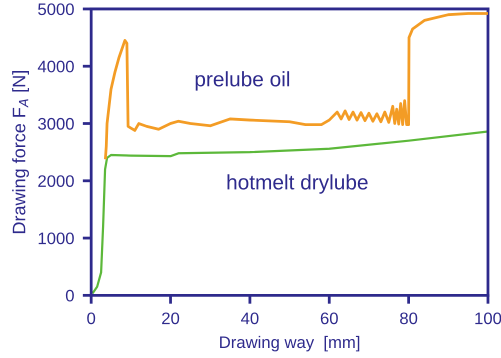 Image resolution: width=501 pixels, height=358 pixels. What do you see at coordinates (329, 318) in the screenshot?
I see `x-tick-label: 60` at bounding box center [329, 318].